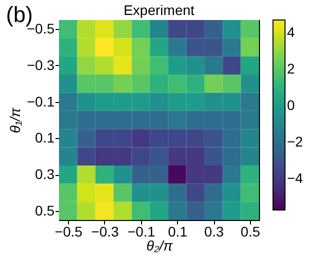 This screenshot has height=264, width=330. What do you see at coordinates (295, 141) in the screenshot?
I see `color-bar-label: −2` at bounding box center [295, 141].